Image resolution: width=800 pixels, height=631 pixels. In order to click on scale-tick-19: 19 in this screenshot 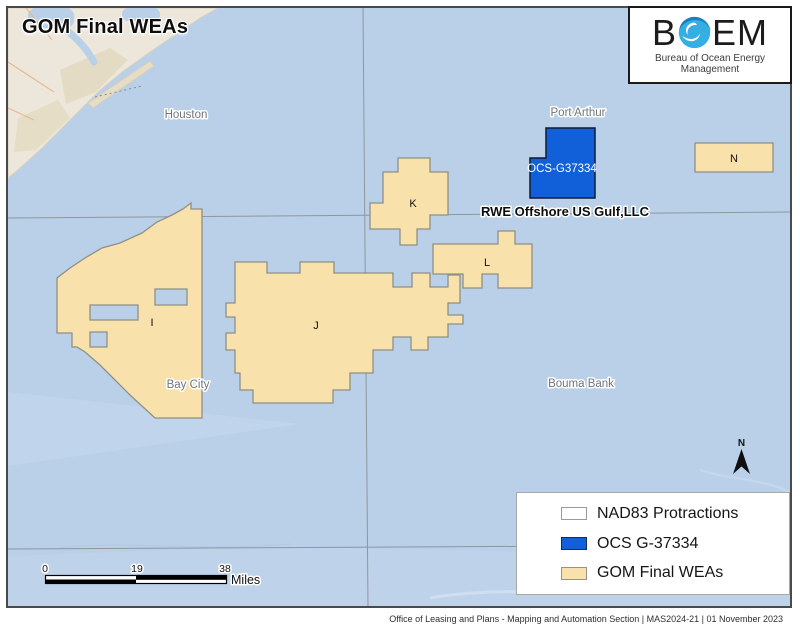, I will do `click(137, 569)`.